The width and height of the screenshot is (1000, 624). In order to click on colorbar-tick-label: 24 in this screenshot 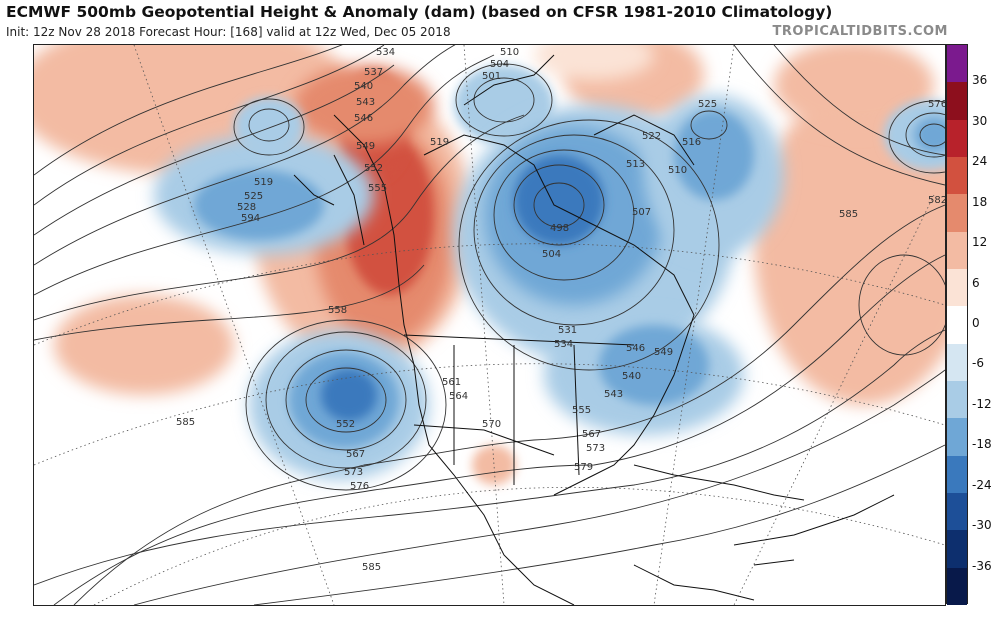, I will do `click(980, 161)`.